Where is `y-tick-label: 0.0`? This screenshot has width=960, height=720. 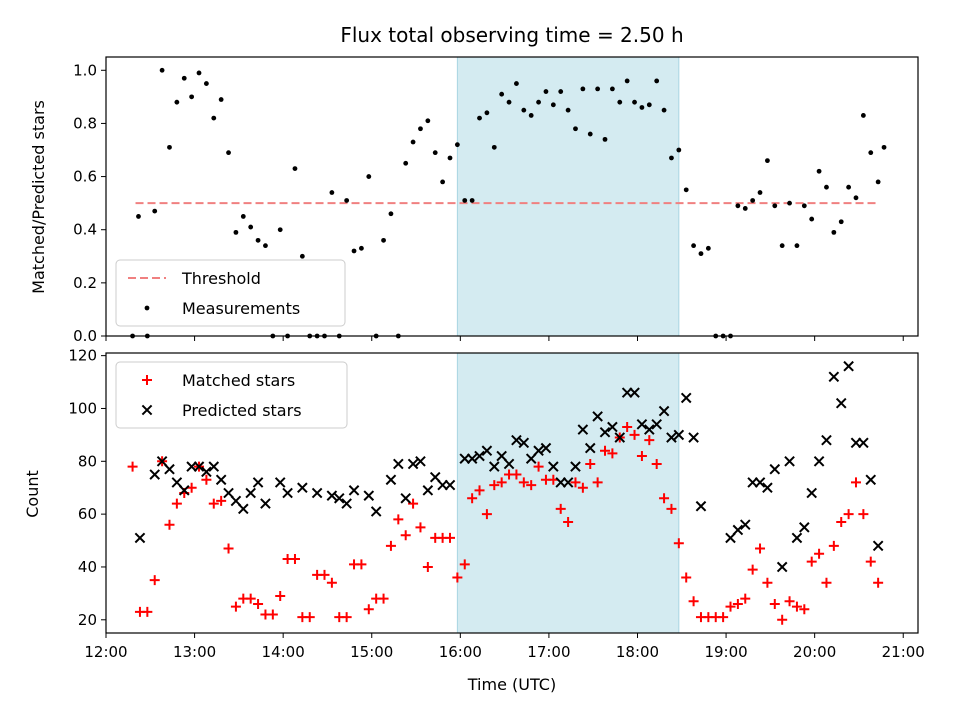 y-tick-label: 0.0 is located at coordinates (85, 336).